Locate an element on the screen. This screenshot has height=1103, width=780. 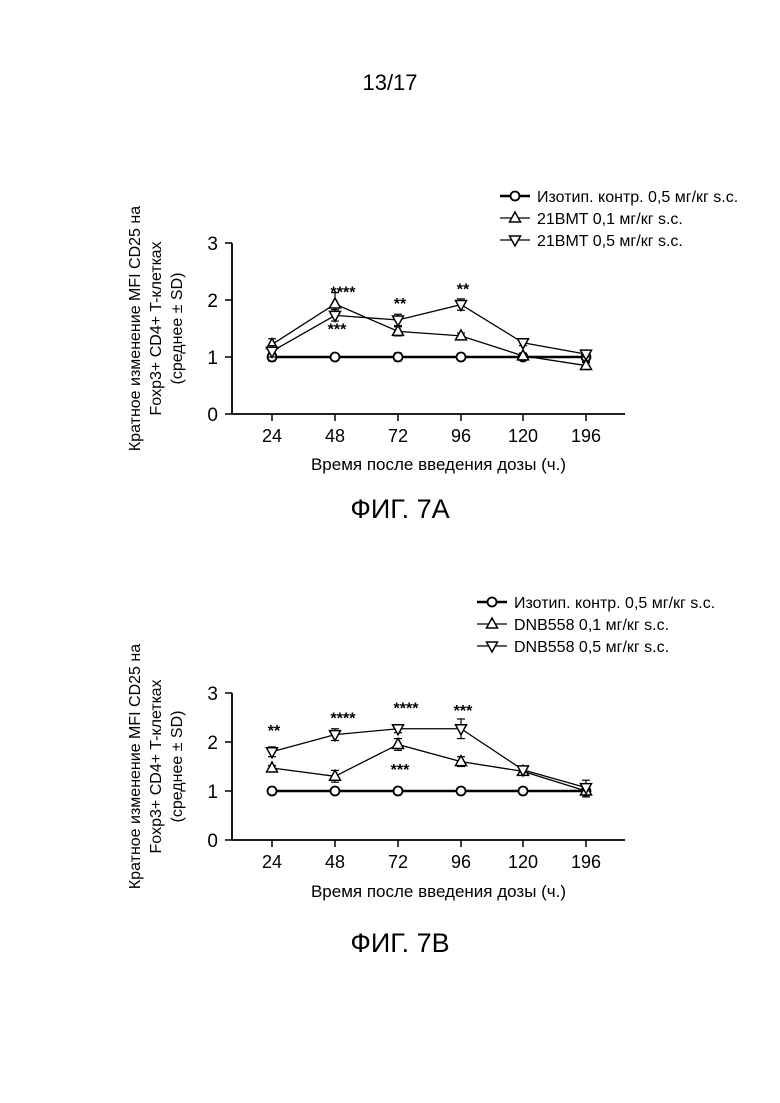
legend-label: 21BMT 0,1 мг/кг s.c. is located at coordinates (610, 219).